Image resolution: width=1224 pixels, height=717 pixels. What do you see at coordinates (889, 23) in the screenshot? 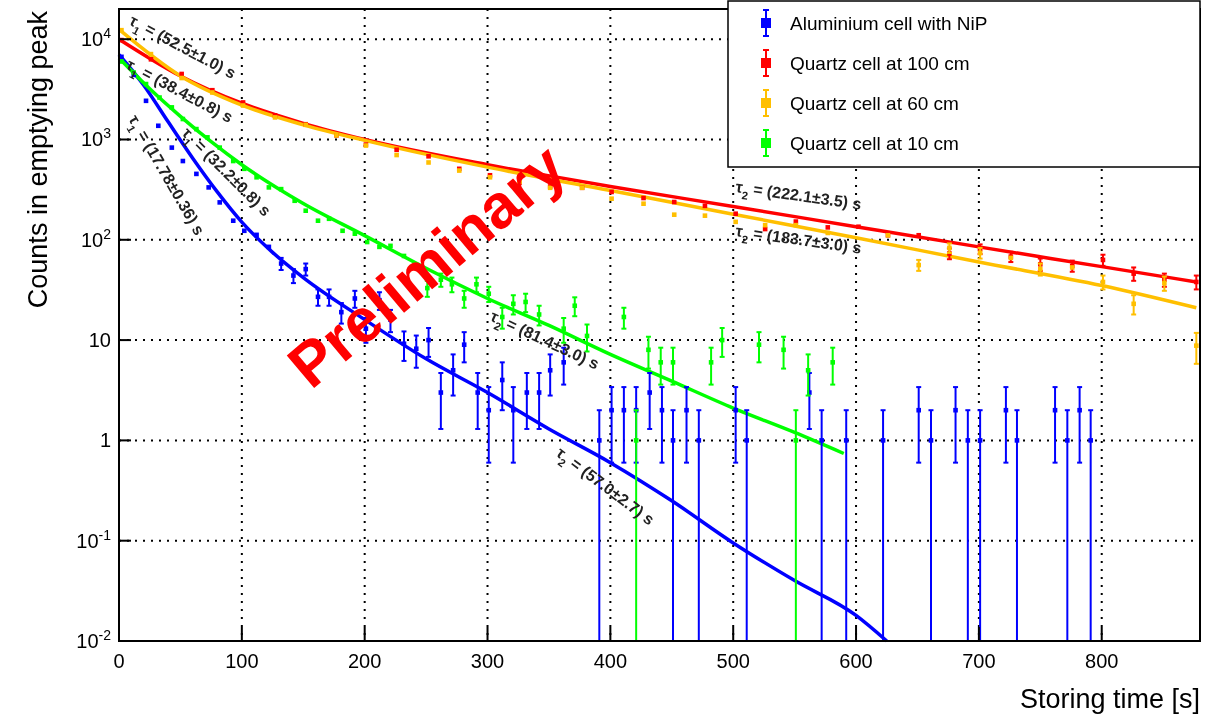
I see `legend-label: Aluminium cell with NiP` at bounding box center [889, 23].